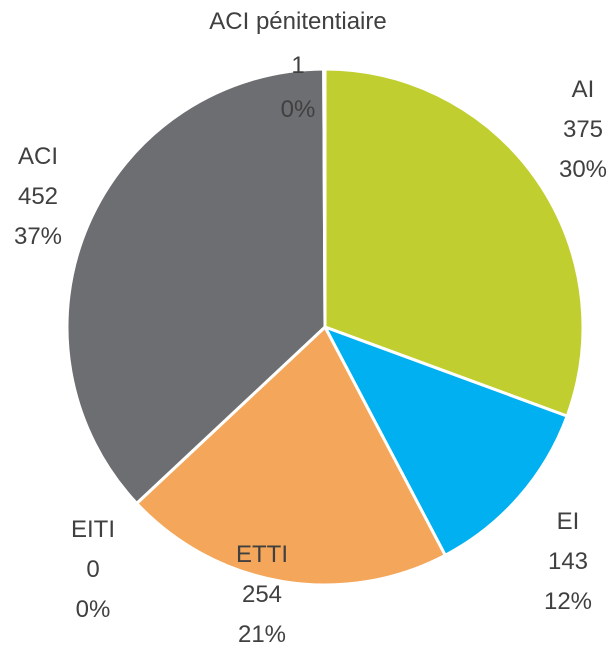 The width and height of the screenshot is (615, 646). I want to click on category-label: EITI, so click(92, 529).